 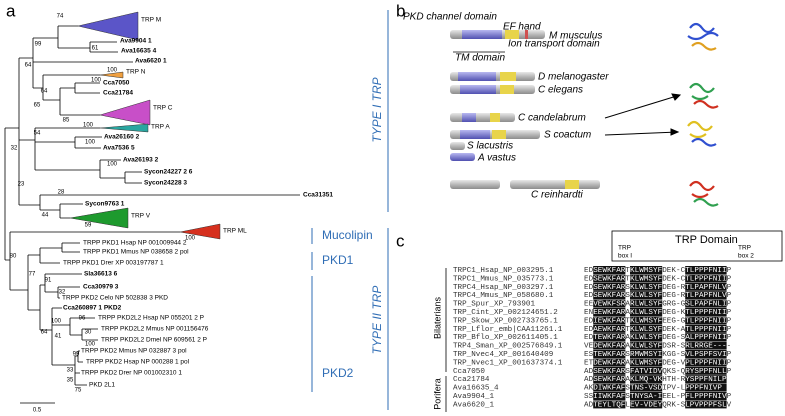 I want to click on leaf-label: Sycon24227 2 6, so click(x=168, y=172).